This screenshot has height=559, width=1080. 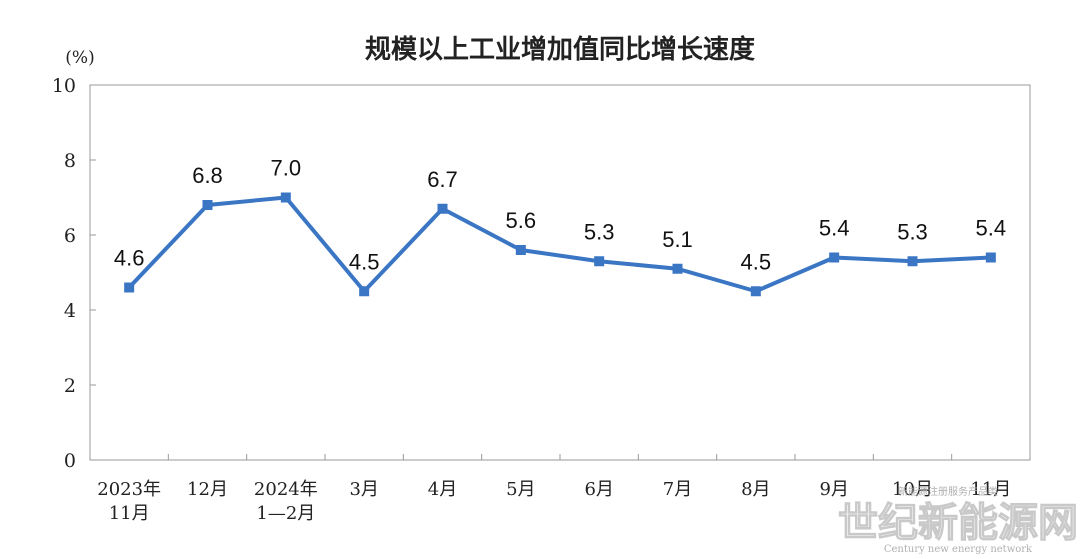 I want to click on x-tick-label: 10月, so click(x=912, y=489).